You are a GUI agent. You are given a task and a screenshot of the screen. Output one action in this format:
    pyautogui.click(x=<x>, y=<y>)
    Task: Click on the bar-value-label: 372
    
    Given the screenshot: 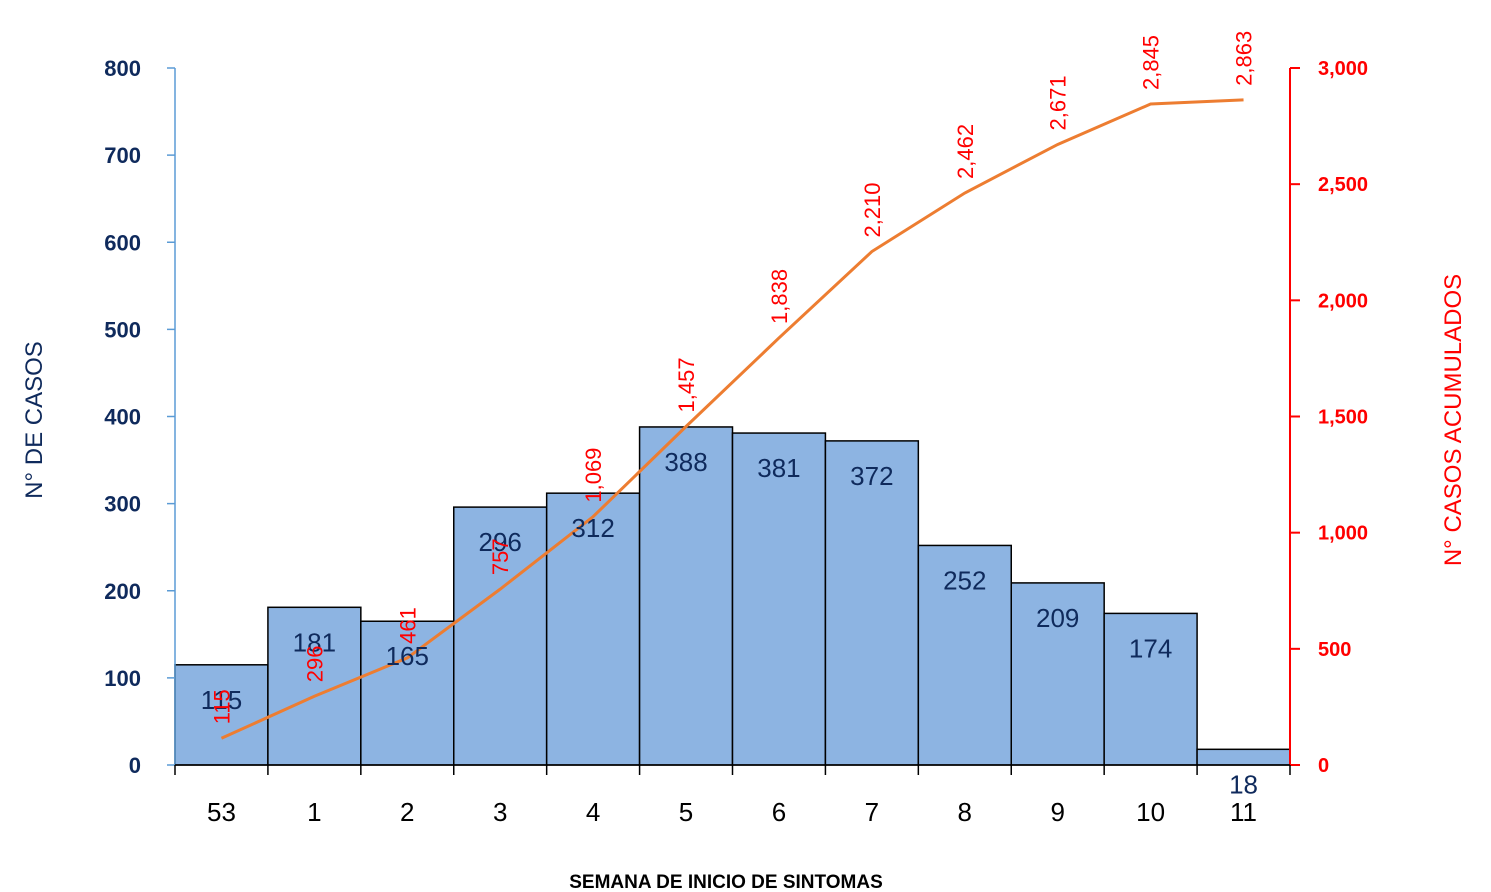 What is the action you would take?
    pyautogui.click(x=871, y=476)
    